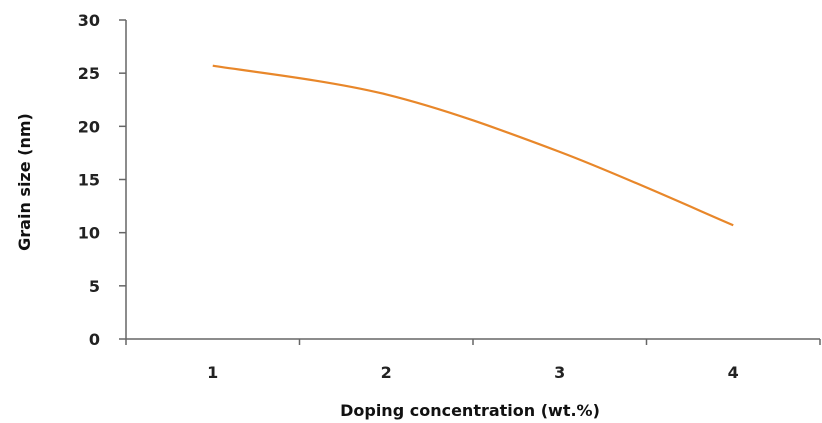  I want to click on x-tick-label: 3, so click(559, 372).